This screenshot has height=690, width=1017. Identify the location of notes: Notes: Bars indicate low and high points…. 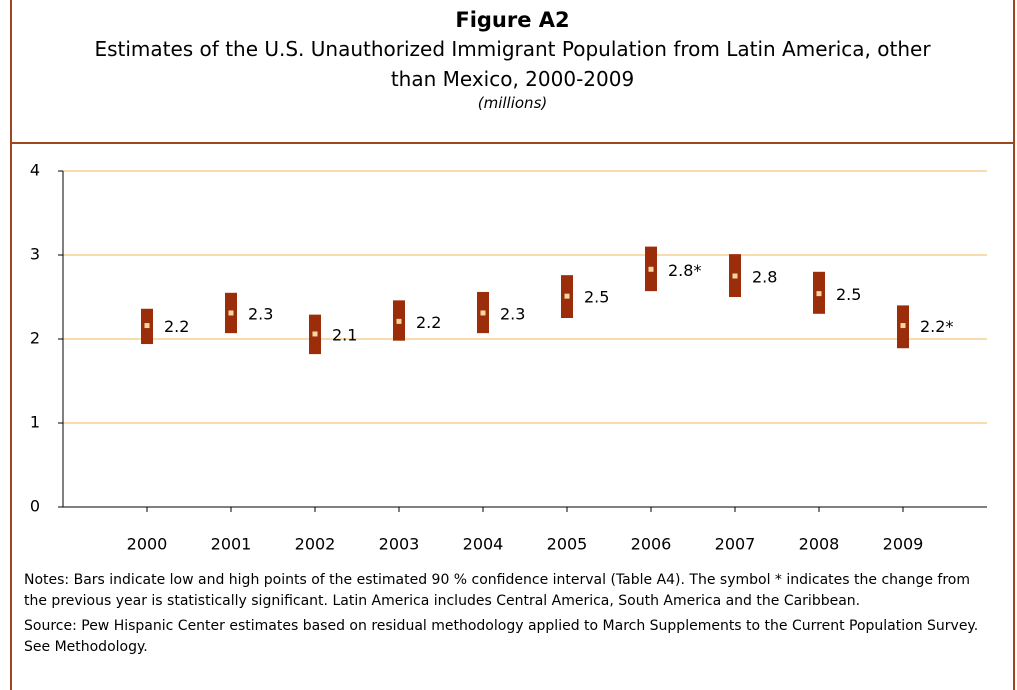
(497, 590).